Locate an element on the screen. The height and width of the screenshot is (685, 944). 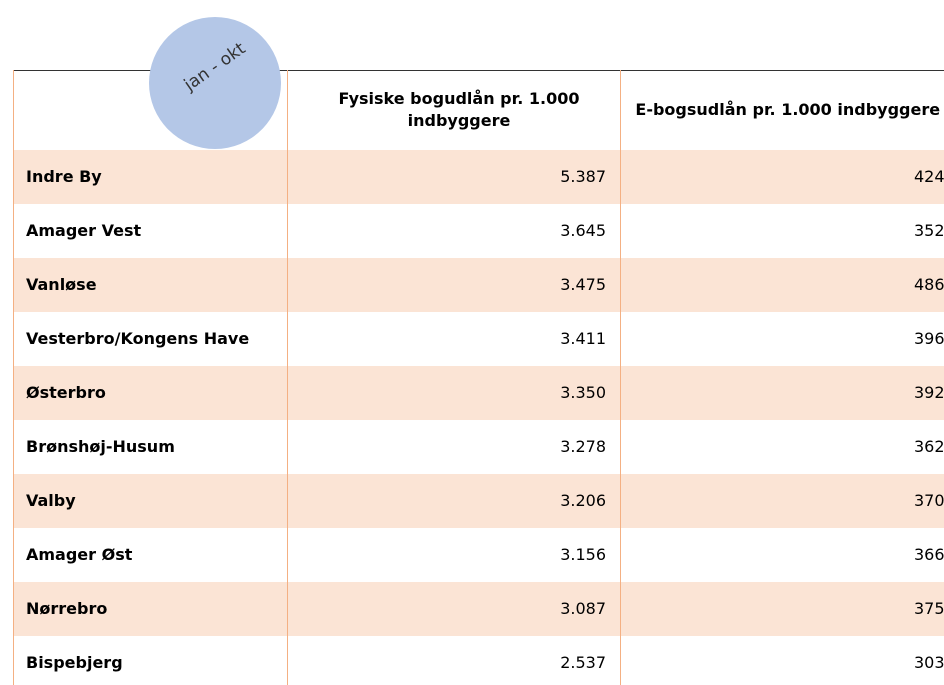
district-cell: Østerbro is located at coordinates (150, 392).